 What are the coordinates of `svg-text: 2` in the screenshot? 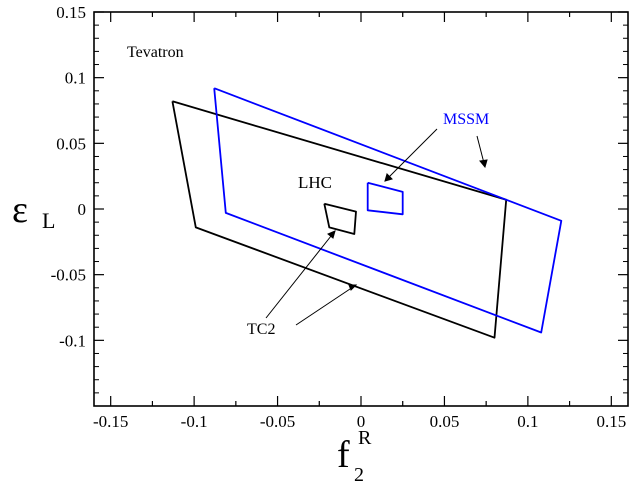 It's located at (359, 474).